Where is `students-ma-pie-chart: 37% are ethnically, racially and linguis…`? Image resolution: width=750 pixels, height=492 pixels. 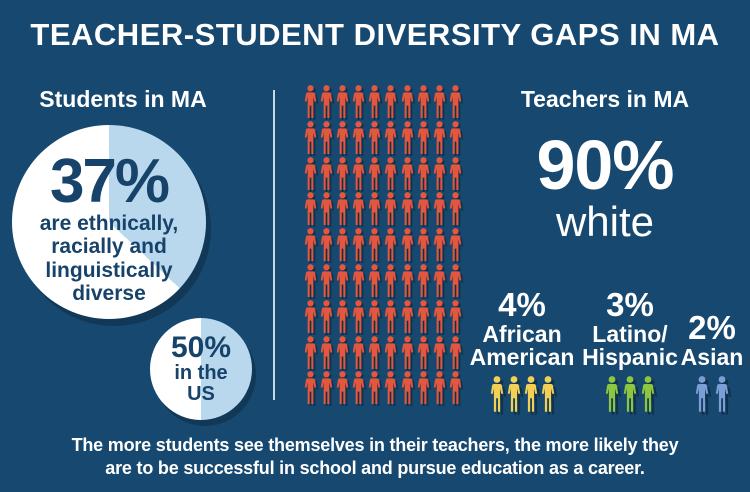 students-ma-pie-chart: 37% are ethnically, racially and linguis… is located at coordinates (109, 222).